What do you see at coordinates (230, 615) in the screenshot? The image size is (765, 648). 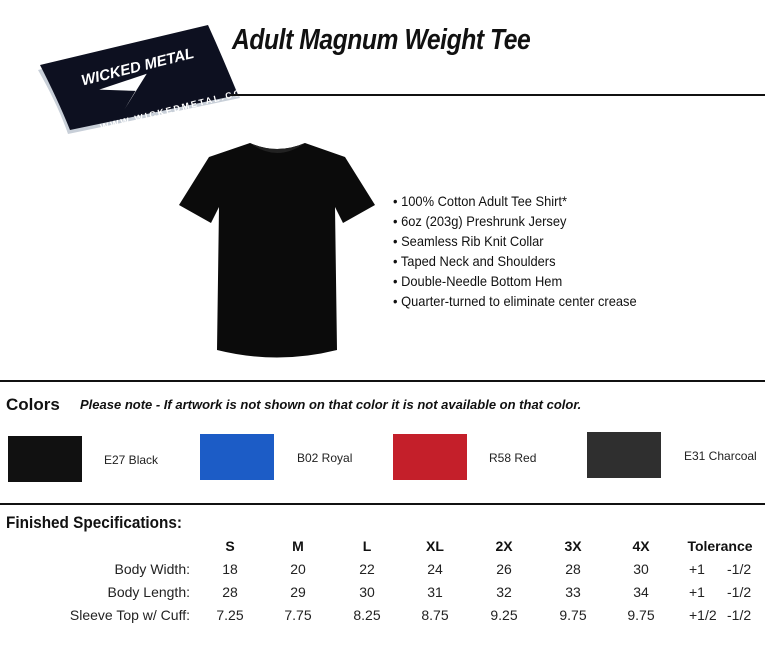 I see `spec-cell: 7.25` at bounding box center [230, 615].